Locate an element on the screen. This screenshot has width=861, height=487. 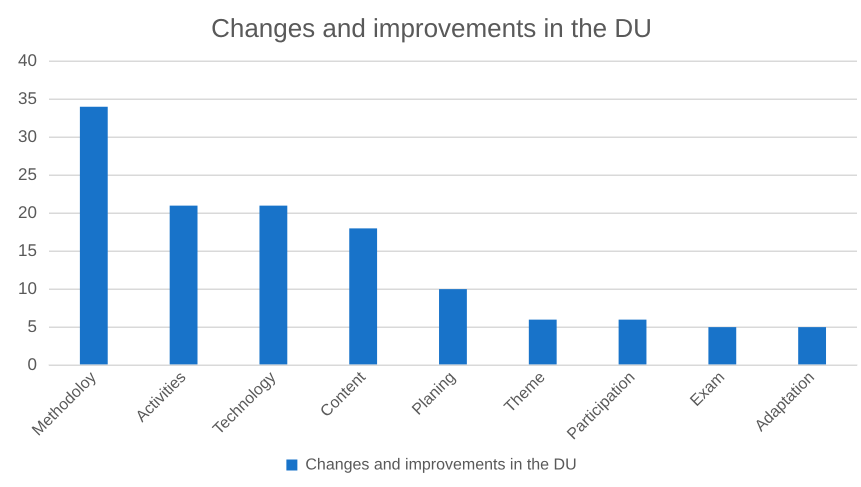
y-tick-label: 10 is located at coordinates (27, 288).